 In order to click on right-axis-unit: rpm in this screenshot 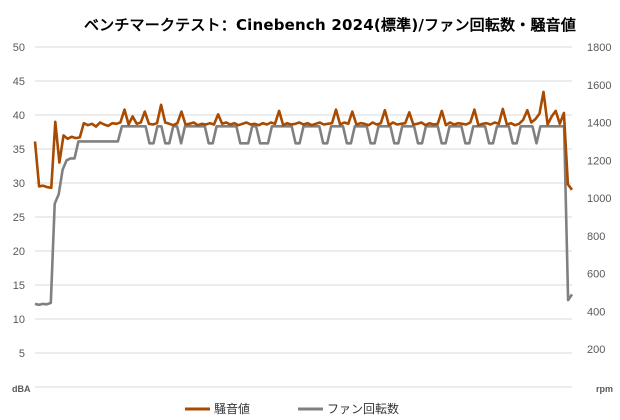, I will do `click(604, 389)`.